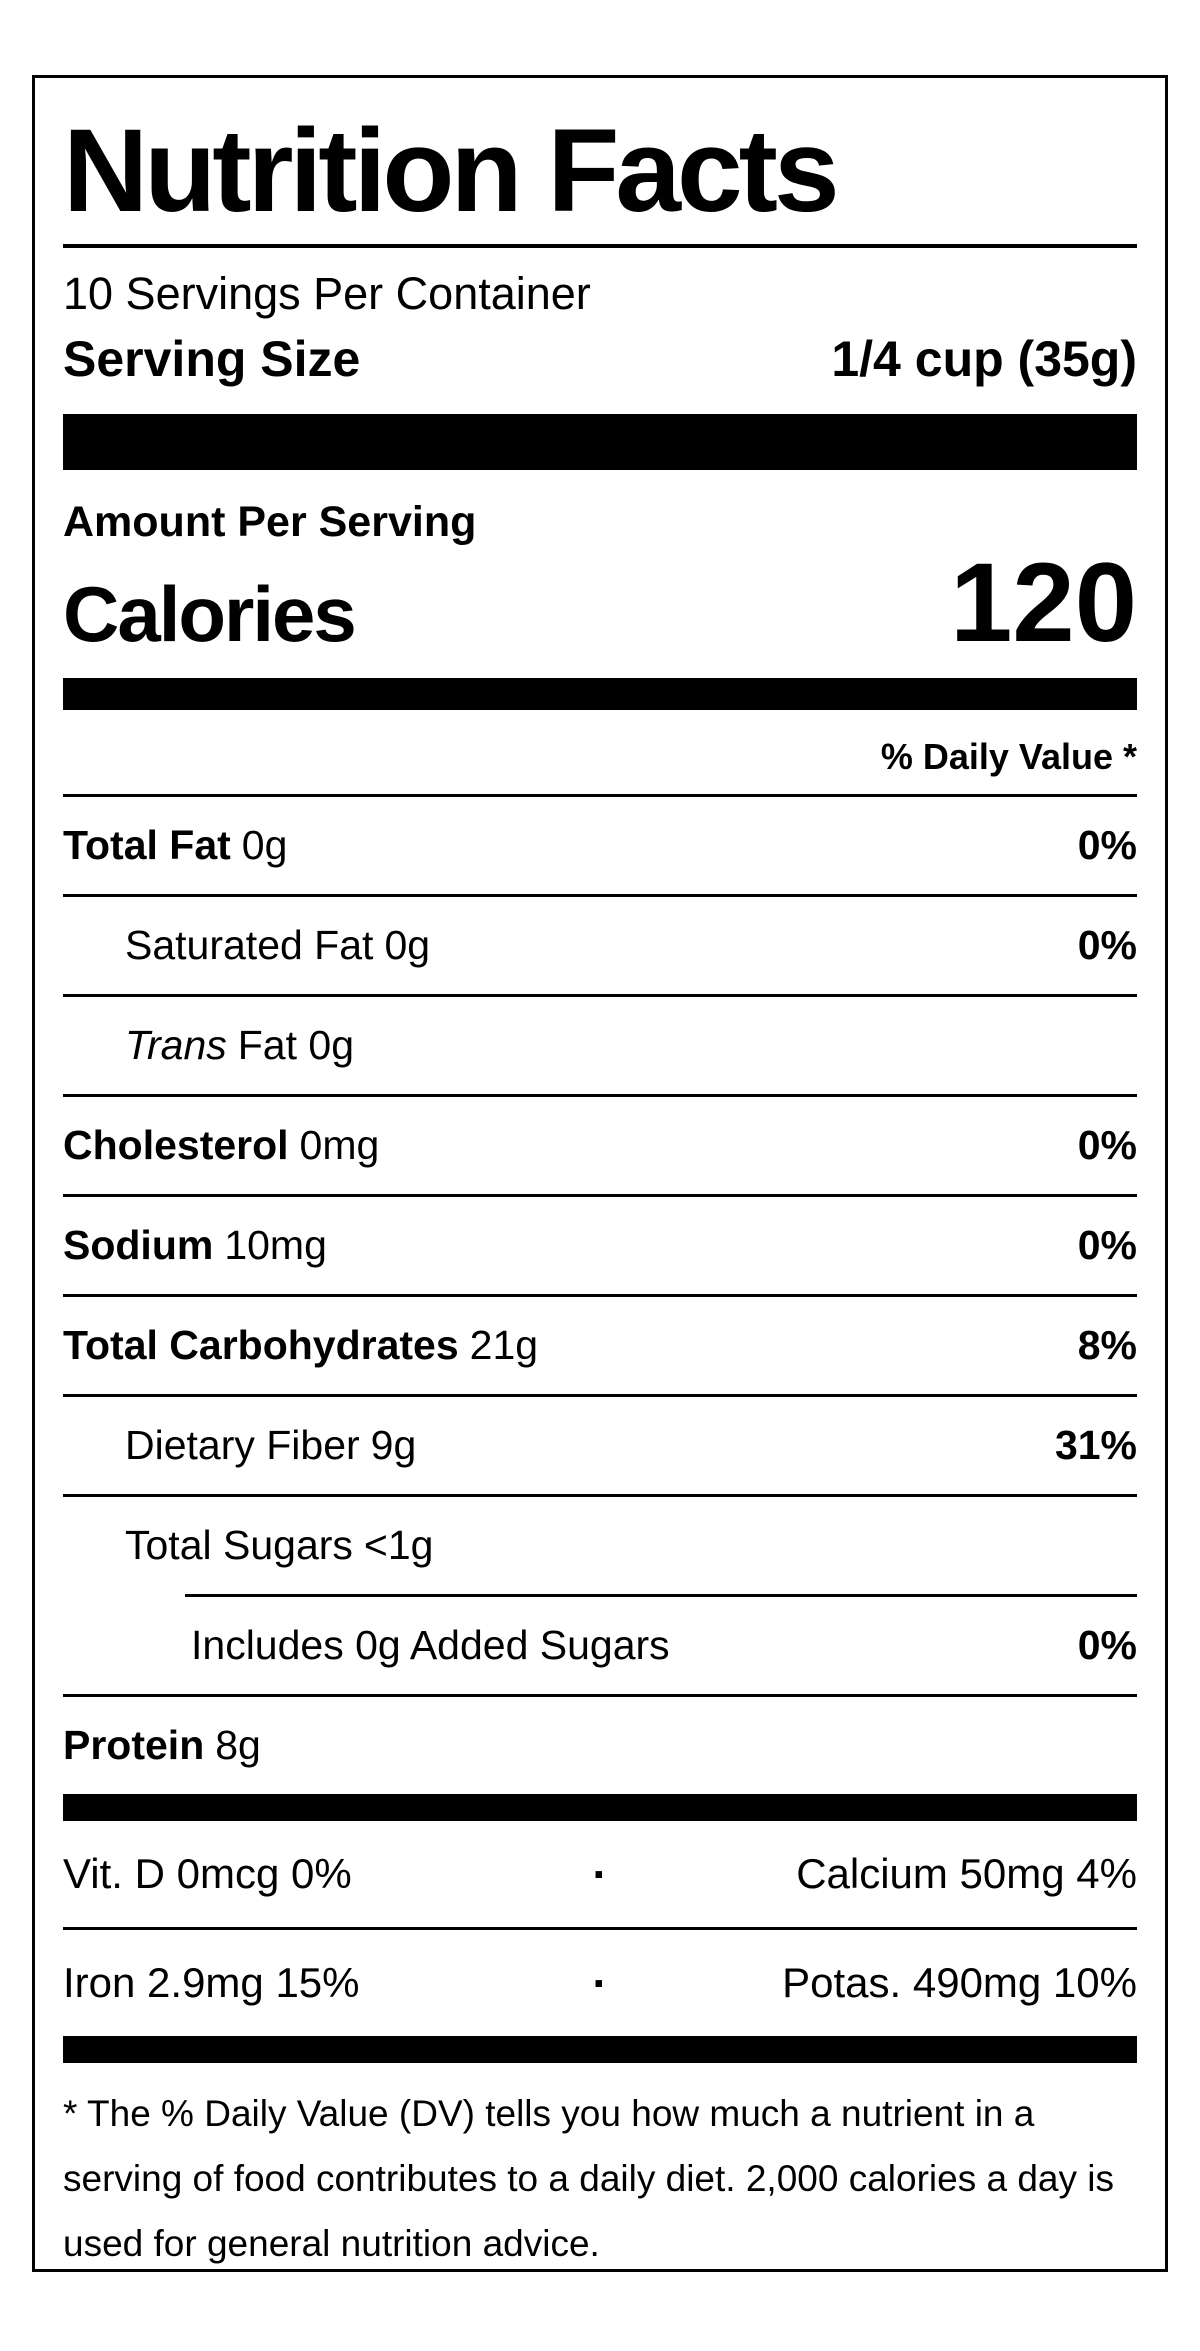  What do you see at coordinates (393, 1444) in the screenshot?
I see `nutrient-amount: 9g` at bounding box center [393, 1444].